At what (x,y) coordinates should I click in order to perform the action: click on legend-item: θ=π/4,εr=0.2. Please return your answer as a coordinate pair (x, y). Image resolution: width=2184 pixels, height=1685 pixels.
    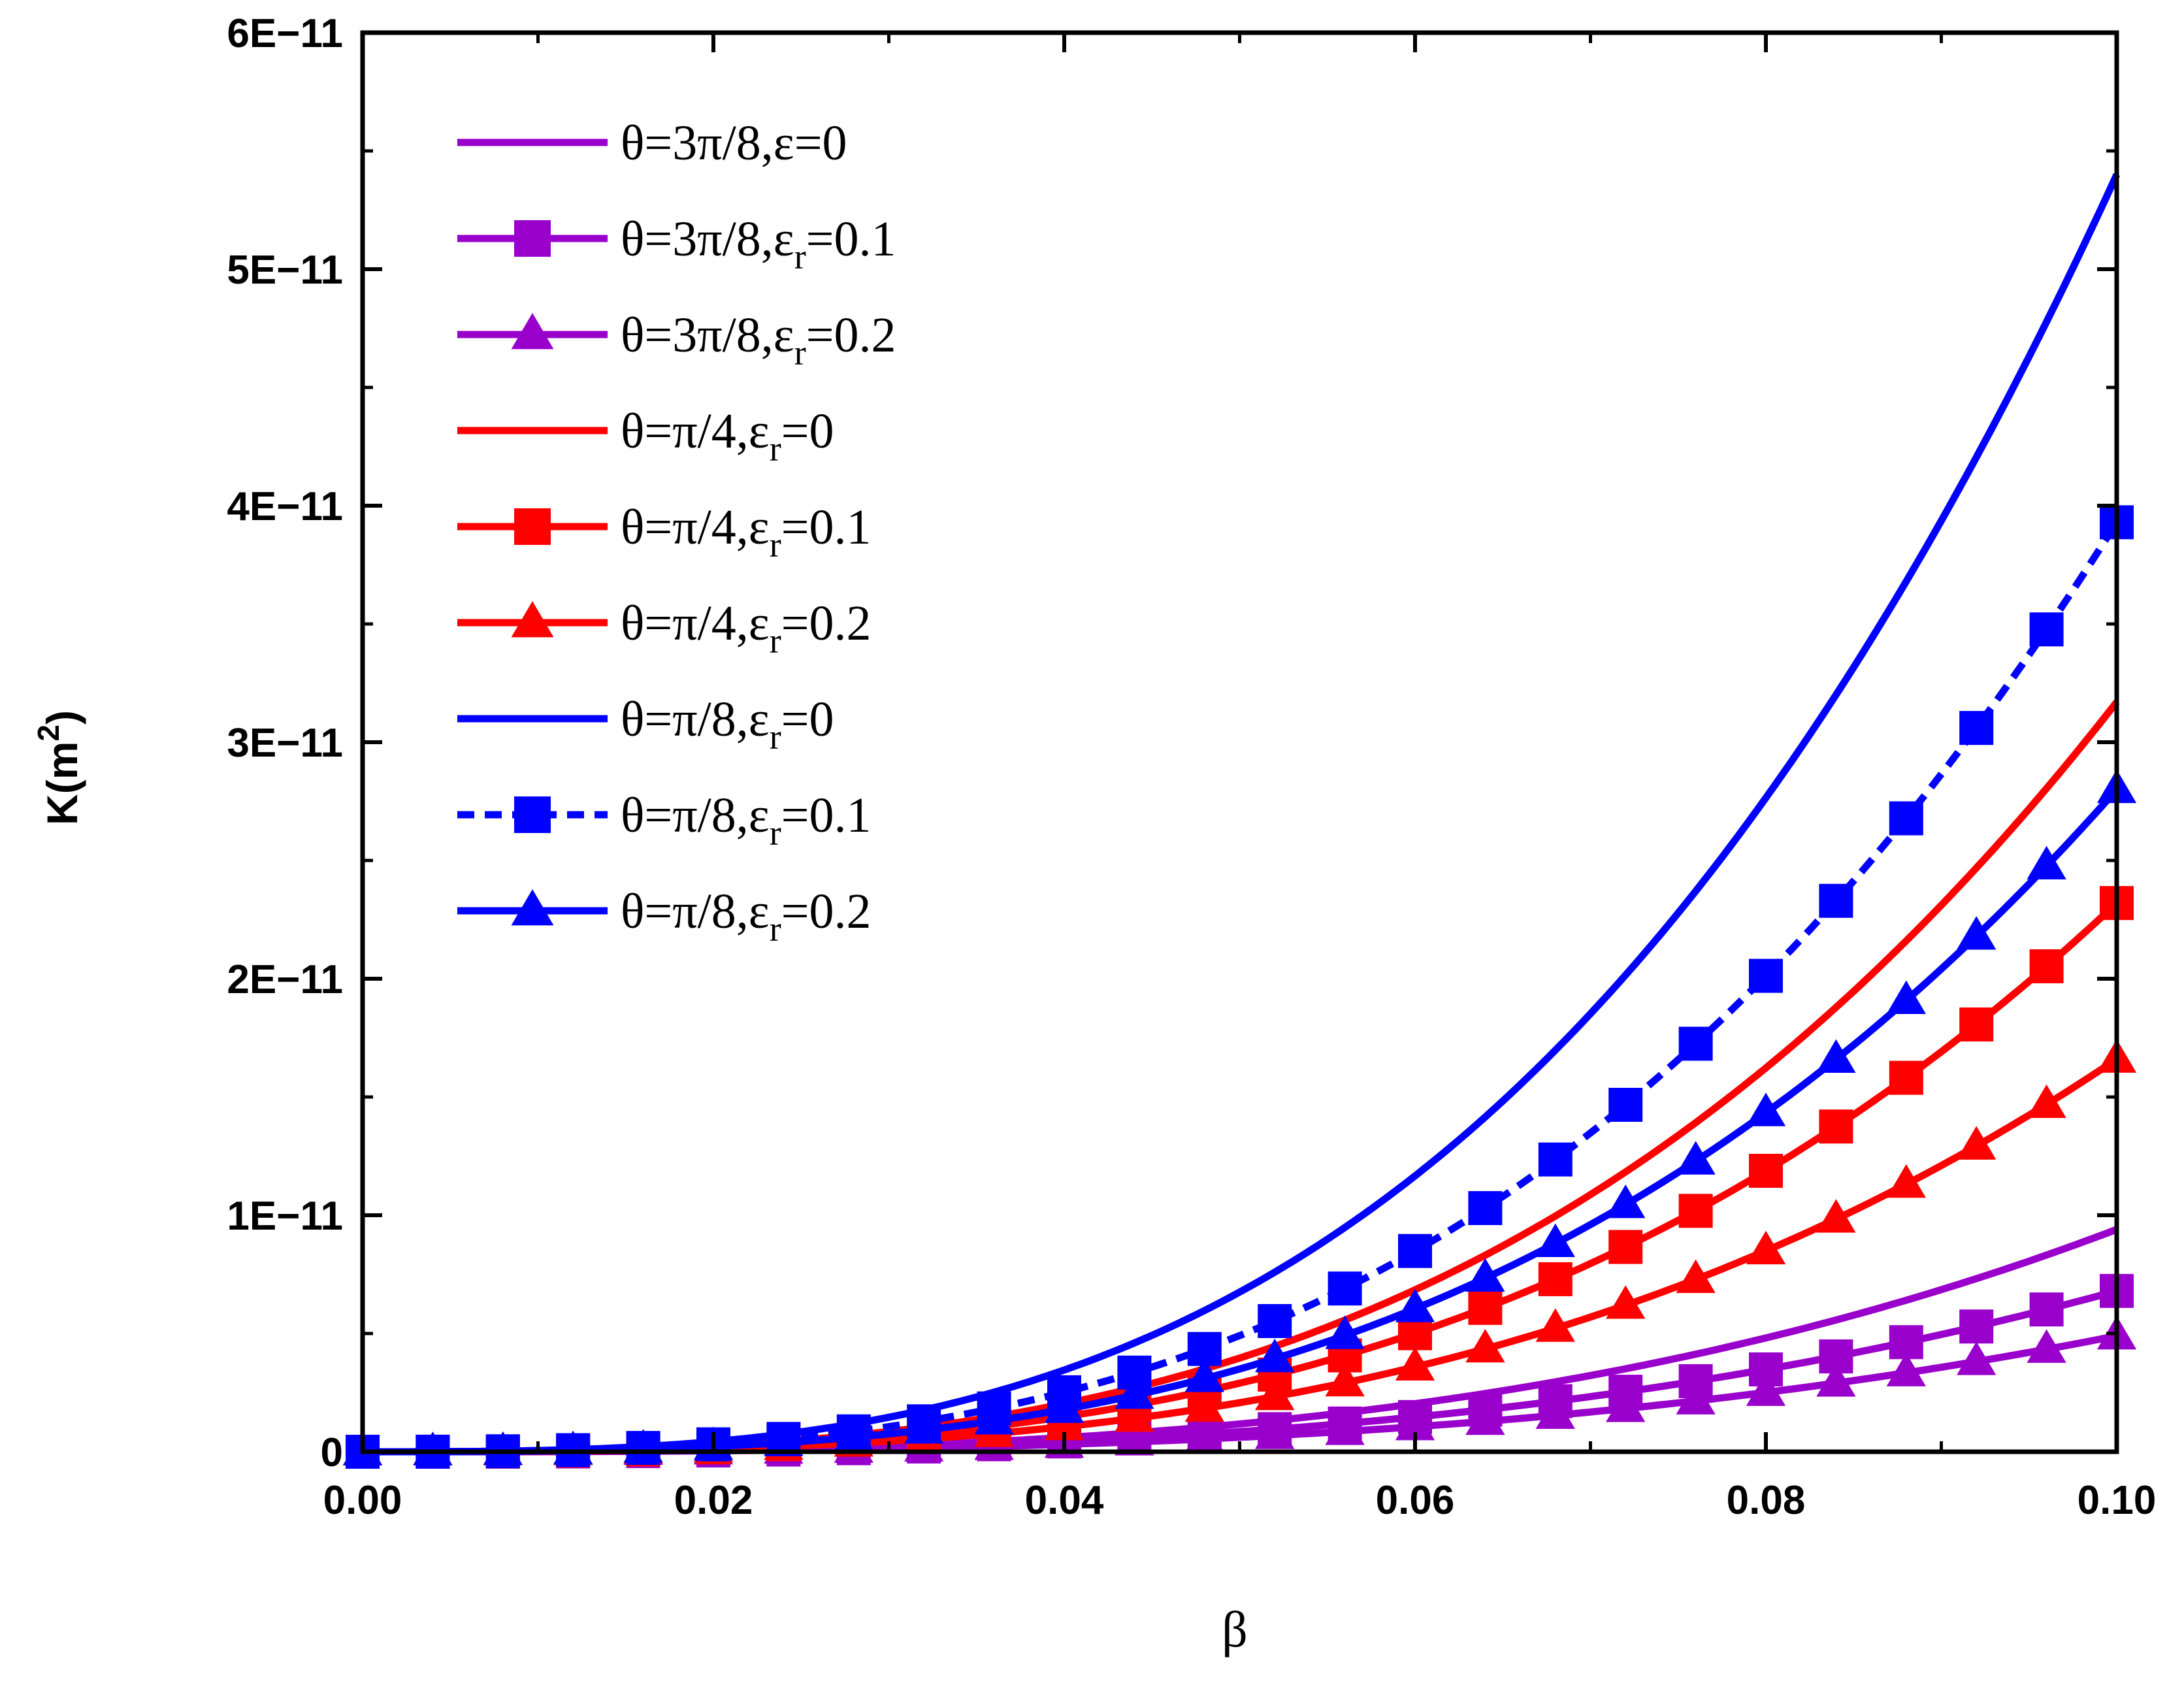
    Looking at the image, I should click on (664, 628).